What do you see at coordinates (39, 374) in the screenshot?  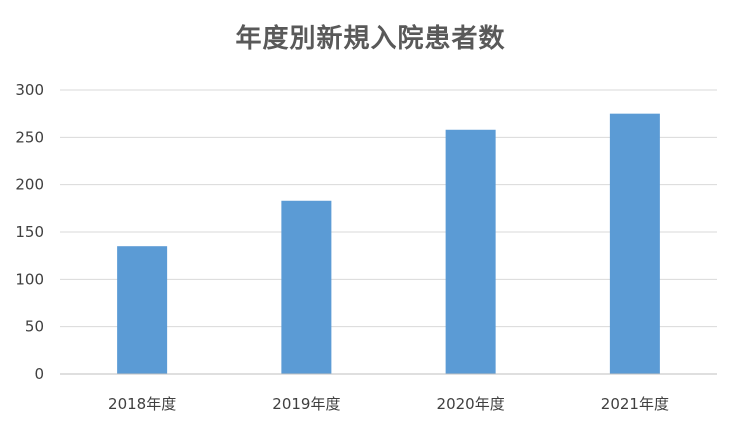 I see `y-tick-label: 0` at bounding box center [39, 374].